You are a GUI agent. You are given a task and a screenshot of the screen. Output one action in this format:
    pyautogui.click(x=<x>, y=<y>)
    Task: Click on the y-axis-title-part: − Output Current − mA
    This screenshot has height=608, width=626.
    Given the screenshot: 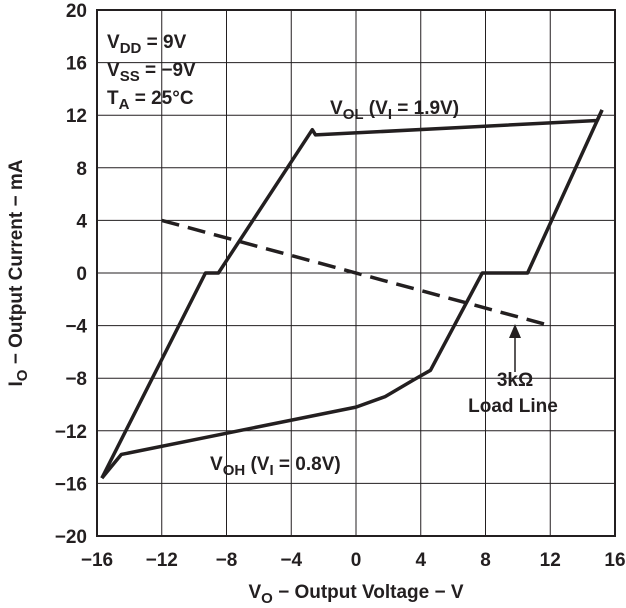 What is the action you would take?
    pyautogui.click(x=16, y=264)
    